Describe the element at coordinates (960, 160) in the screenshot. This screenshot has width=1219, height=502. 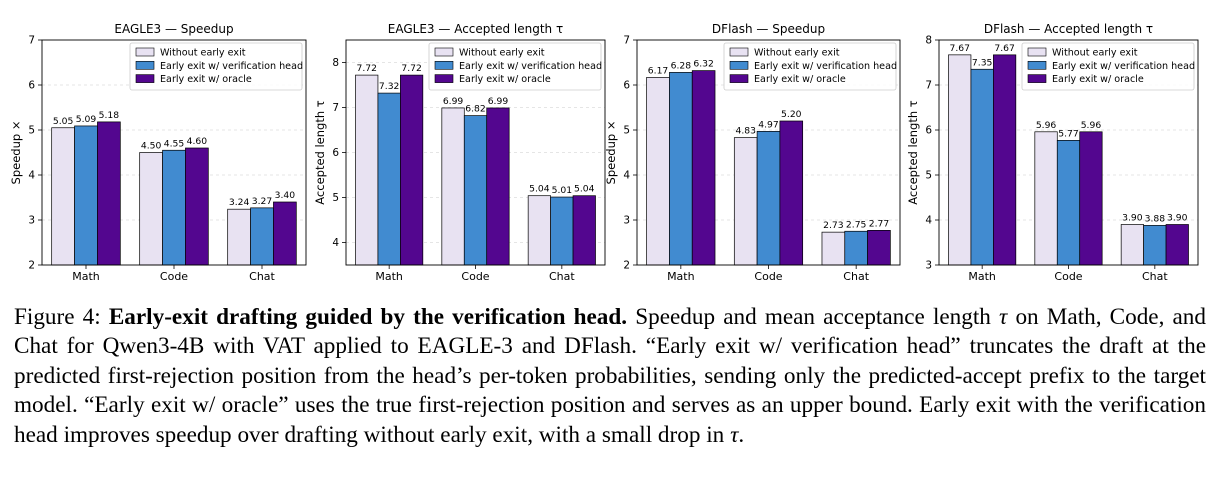
I see `dflash-accepted-length-bar-without-early-exit-math` at that location.